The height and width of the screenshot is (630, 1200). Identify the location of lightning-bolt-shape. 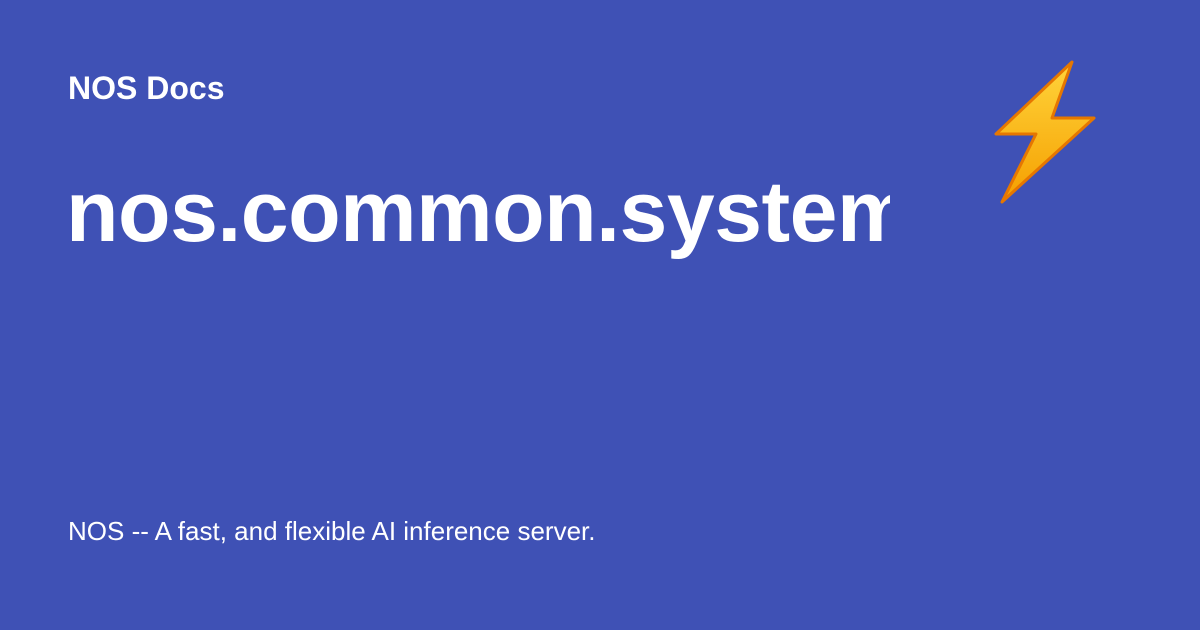
(1045, 132).